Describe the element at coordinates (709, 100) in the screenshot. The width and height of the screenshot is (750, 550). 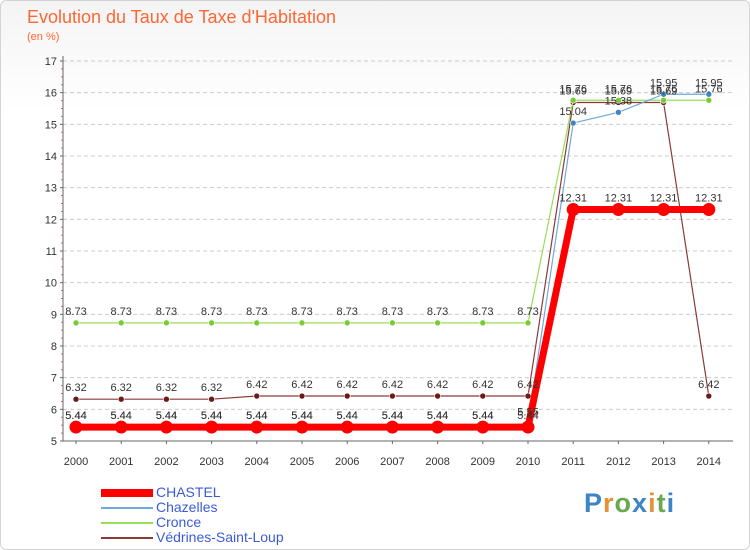
I see `point-cronce-2014` at that location.